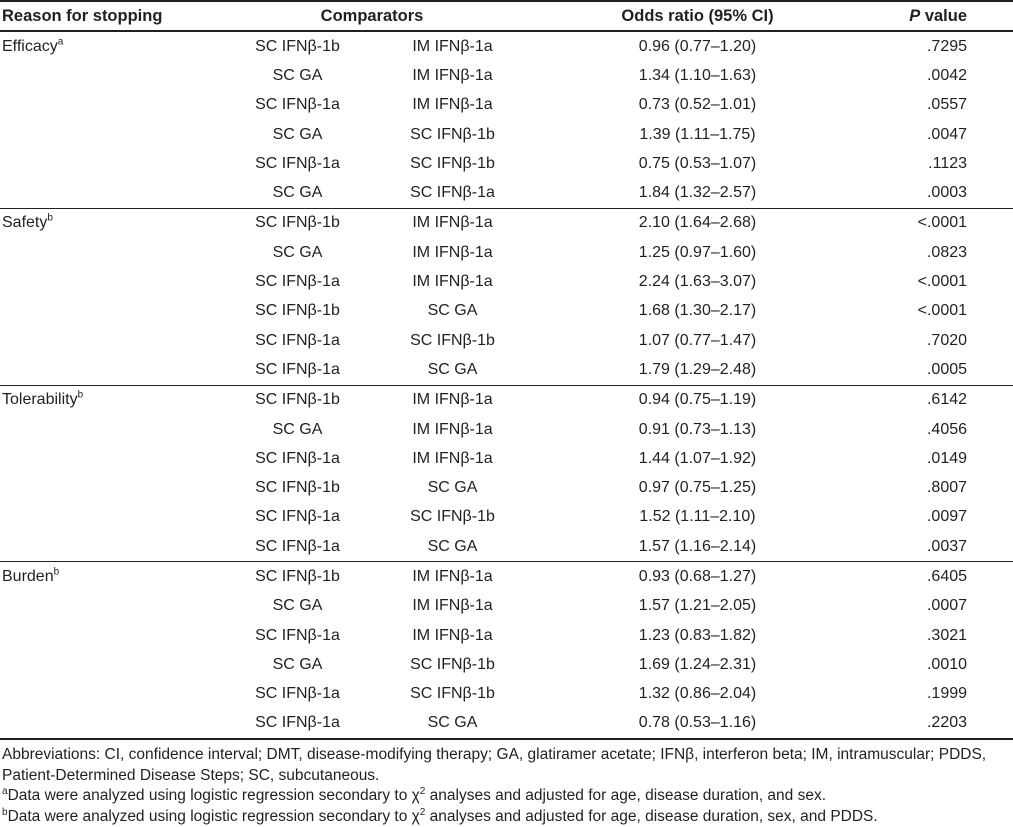 The width and height of the screenshot is (1013, 827). Describe the element at coordinates (5, 812) in the screenshot. I see `footnote-b-marker: b` at that location.